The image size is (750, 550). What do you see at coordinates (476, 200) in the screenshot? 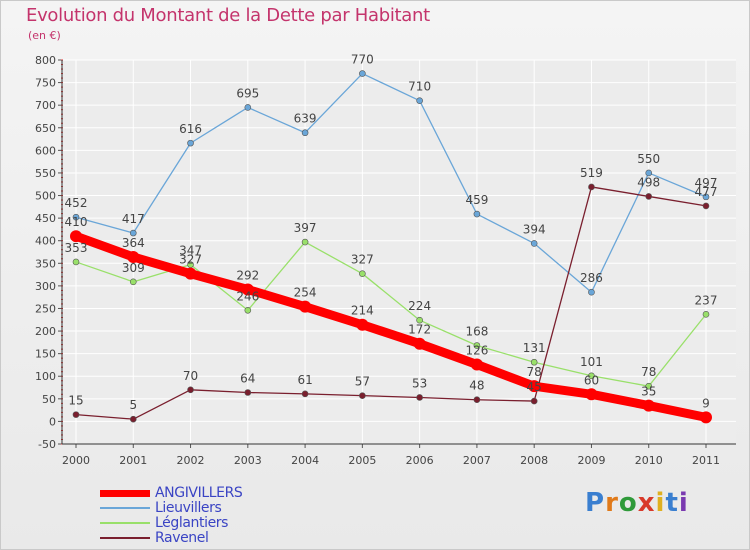
I see `data-label-lieuvillers: 459` at bounding box center [476, 200].